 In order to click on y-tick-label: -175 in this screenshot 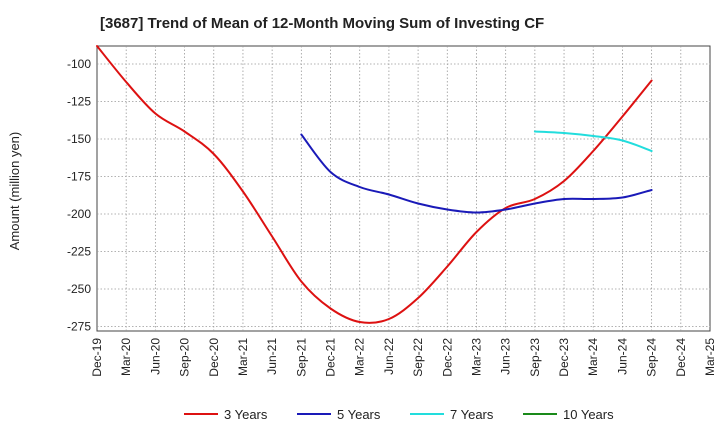, I will do `click(79, 177)`.